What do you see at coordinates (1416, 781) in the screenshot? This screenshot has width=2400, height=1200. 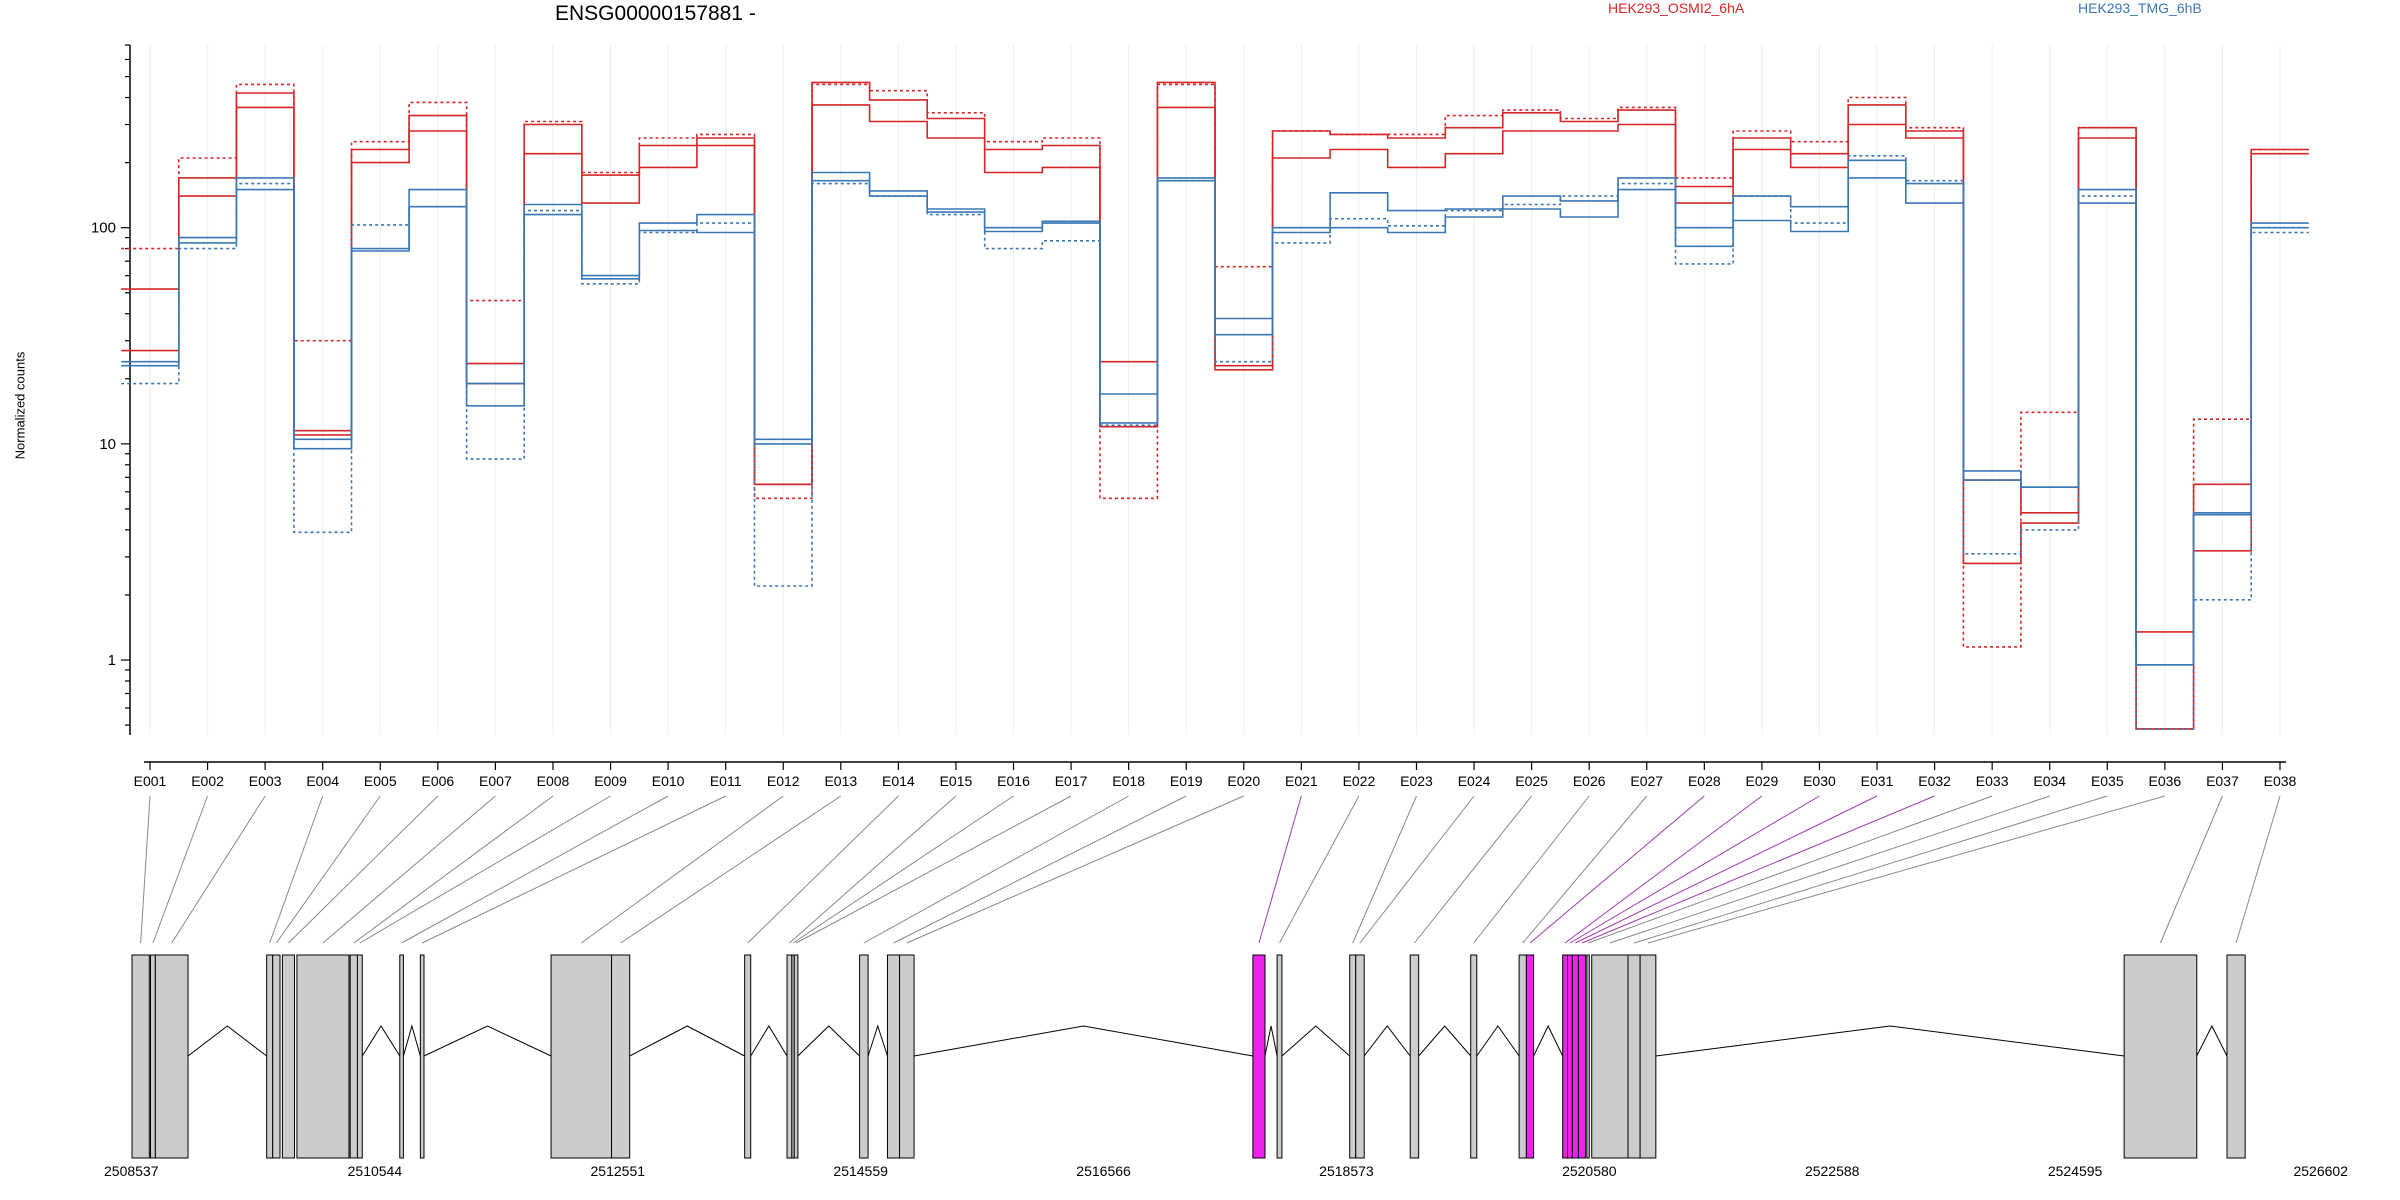 I see `x-tick-label: E023` at bounding box center [1416, 781].